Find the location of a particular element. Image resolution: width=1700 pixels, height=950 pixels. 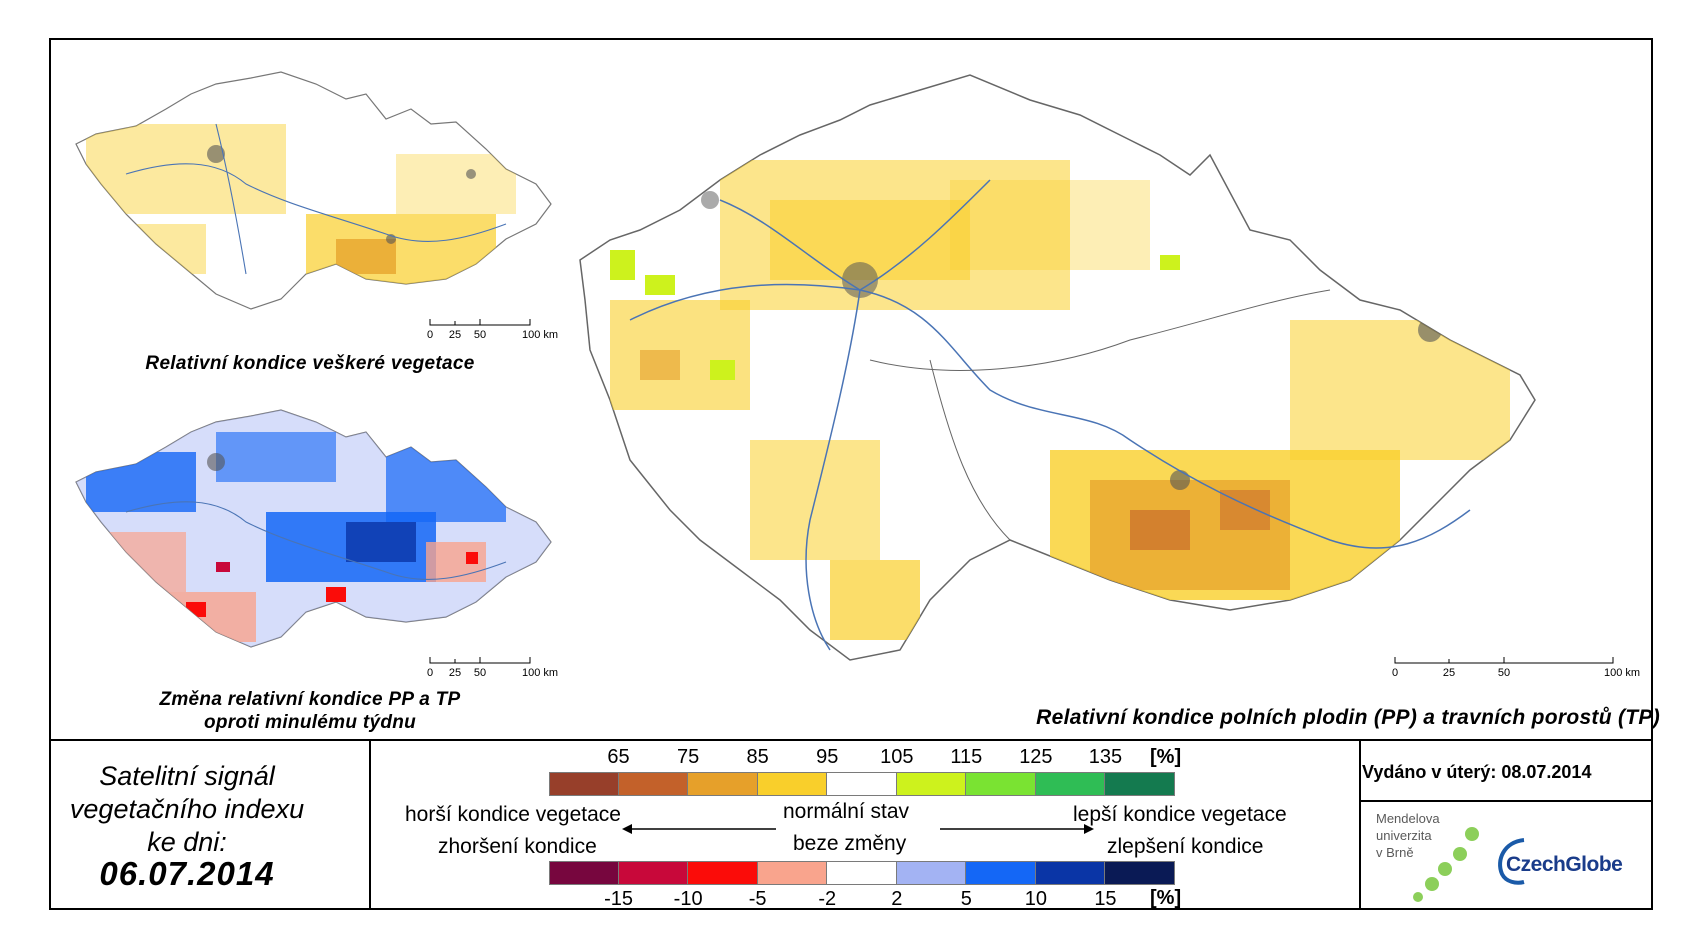

map-overall-vegetation is located at coordinates (316, 199).